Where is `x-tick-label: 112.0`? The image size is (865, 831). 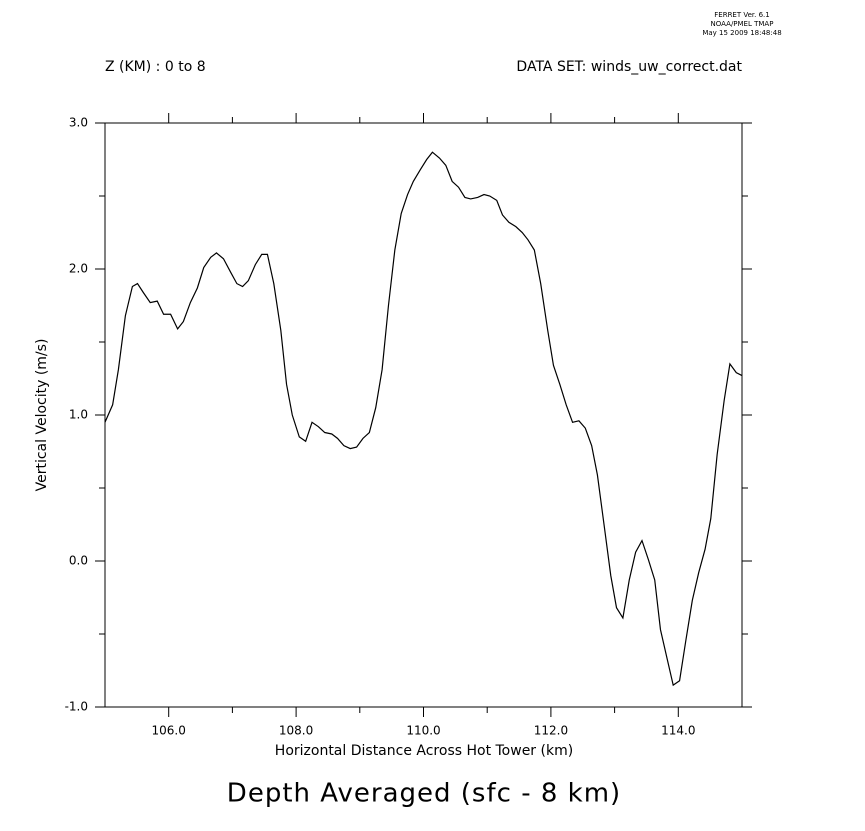
x-tick-label: 112.0 is located at coordinates (551, 731).